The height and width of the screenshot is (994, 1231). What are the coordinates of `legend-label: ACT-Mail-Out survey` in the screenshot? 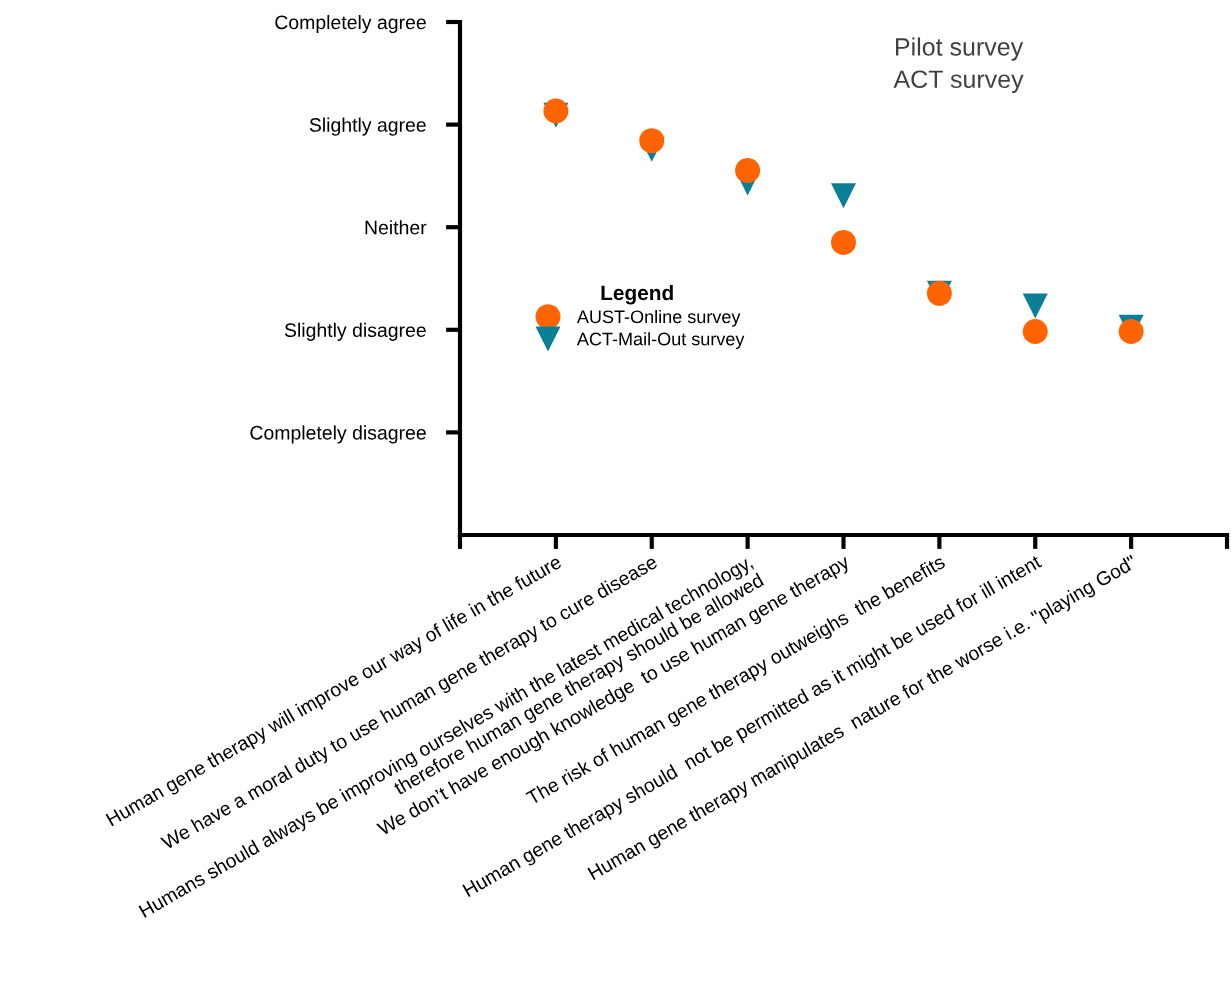 It's located at (660, 340).